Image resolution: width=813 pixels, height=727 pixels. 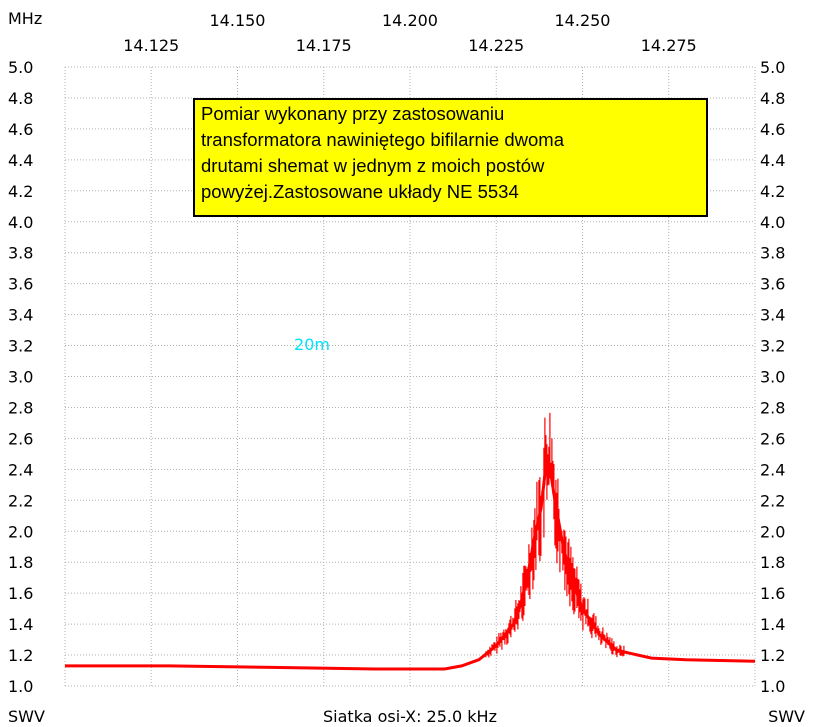 I want to click on annotation-line: drutami shemat w jednym z moich postów, so click(x=373, y=165).